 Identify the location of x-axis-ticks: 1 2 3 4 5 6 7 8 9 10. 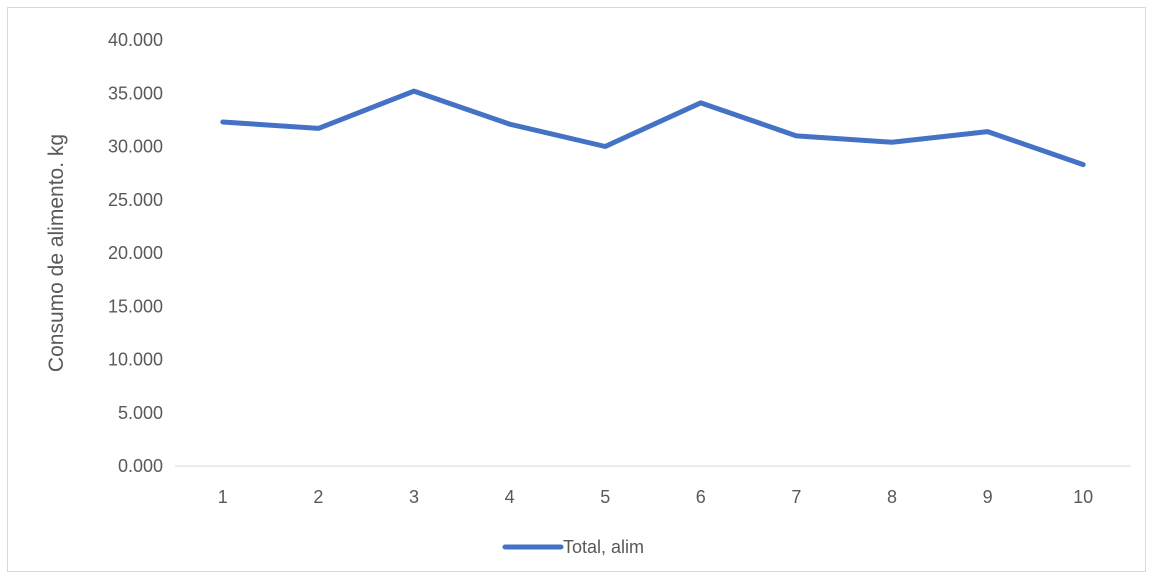
(655, 497).